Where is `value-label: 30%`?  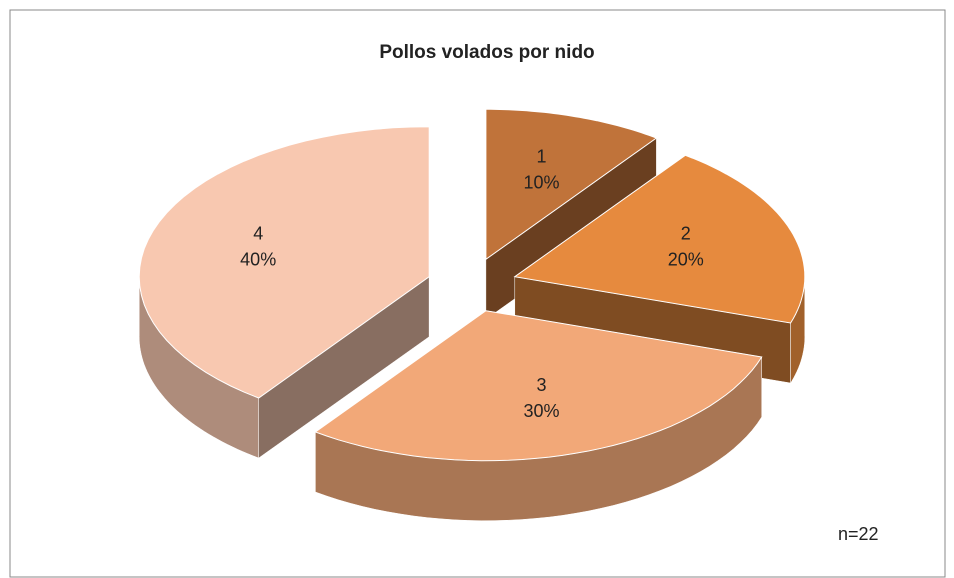
value-label: 30% is located at coordinates (541, 411).